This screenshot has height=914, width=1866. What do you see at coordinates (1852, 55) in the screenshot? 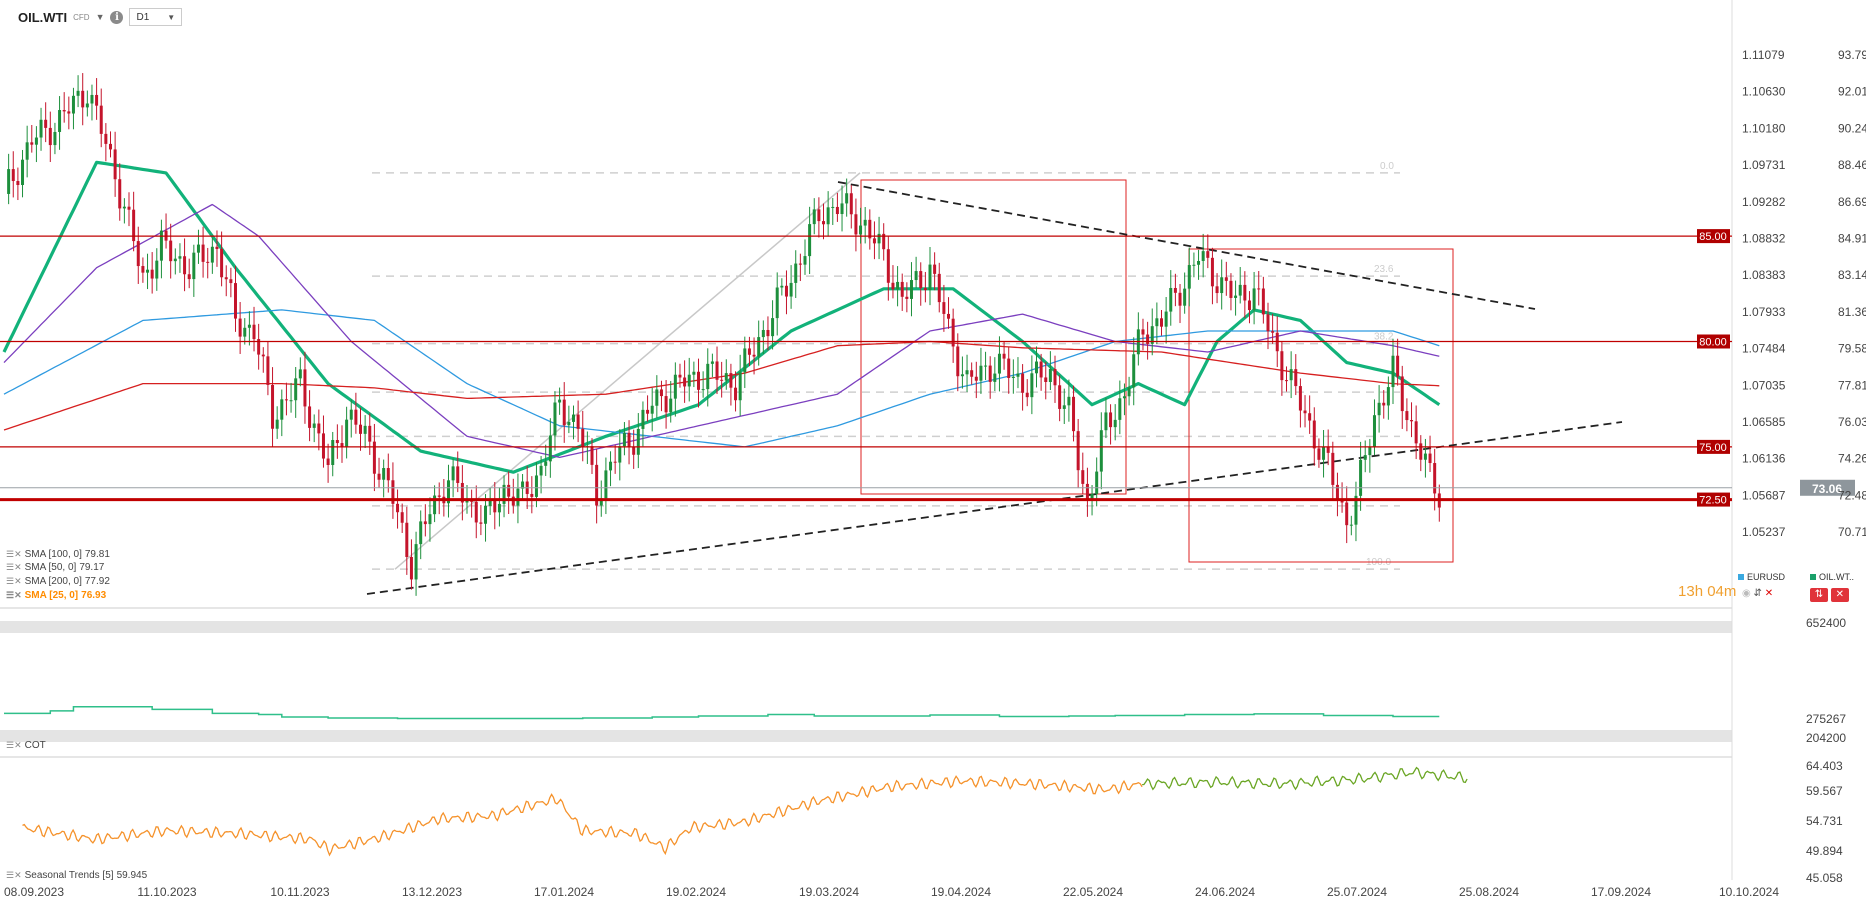
I see `right-axis-tick: 93.79` at bounding box center [1852, 55].